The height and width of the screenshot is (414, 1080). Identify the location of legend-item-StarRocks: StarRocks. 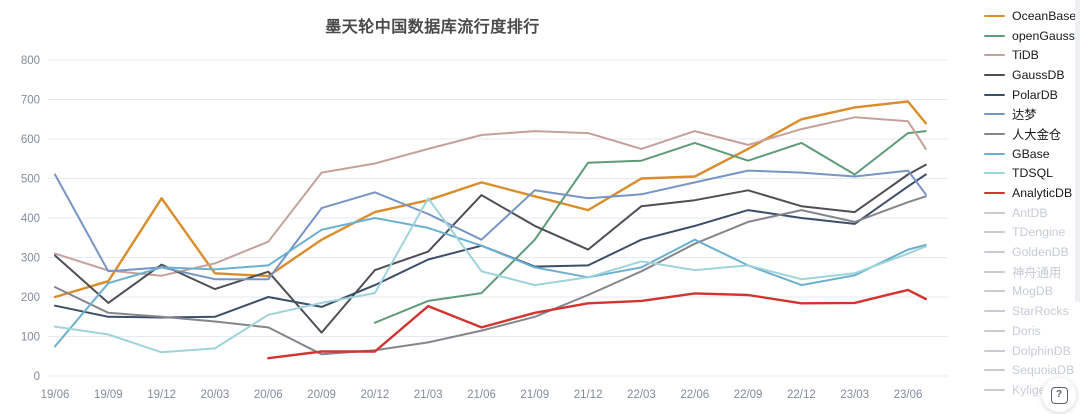
(1032, 311).